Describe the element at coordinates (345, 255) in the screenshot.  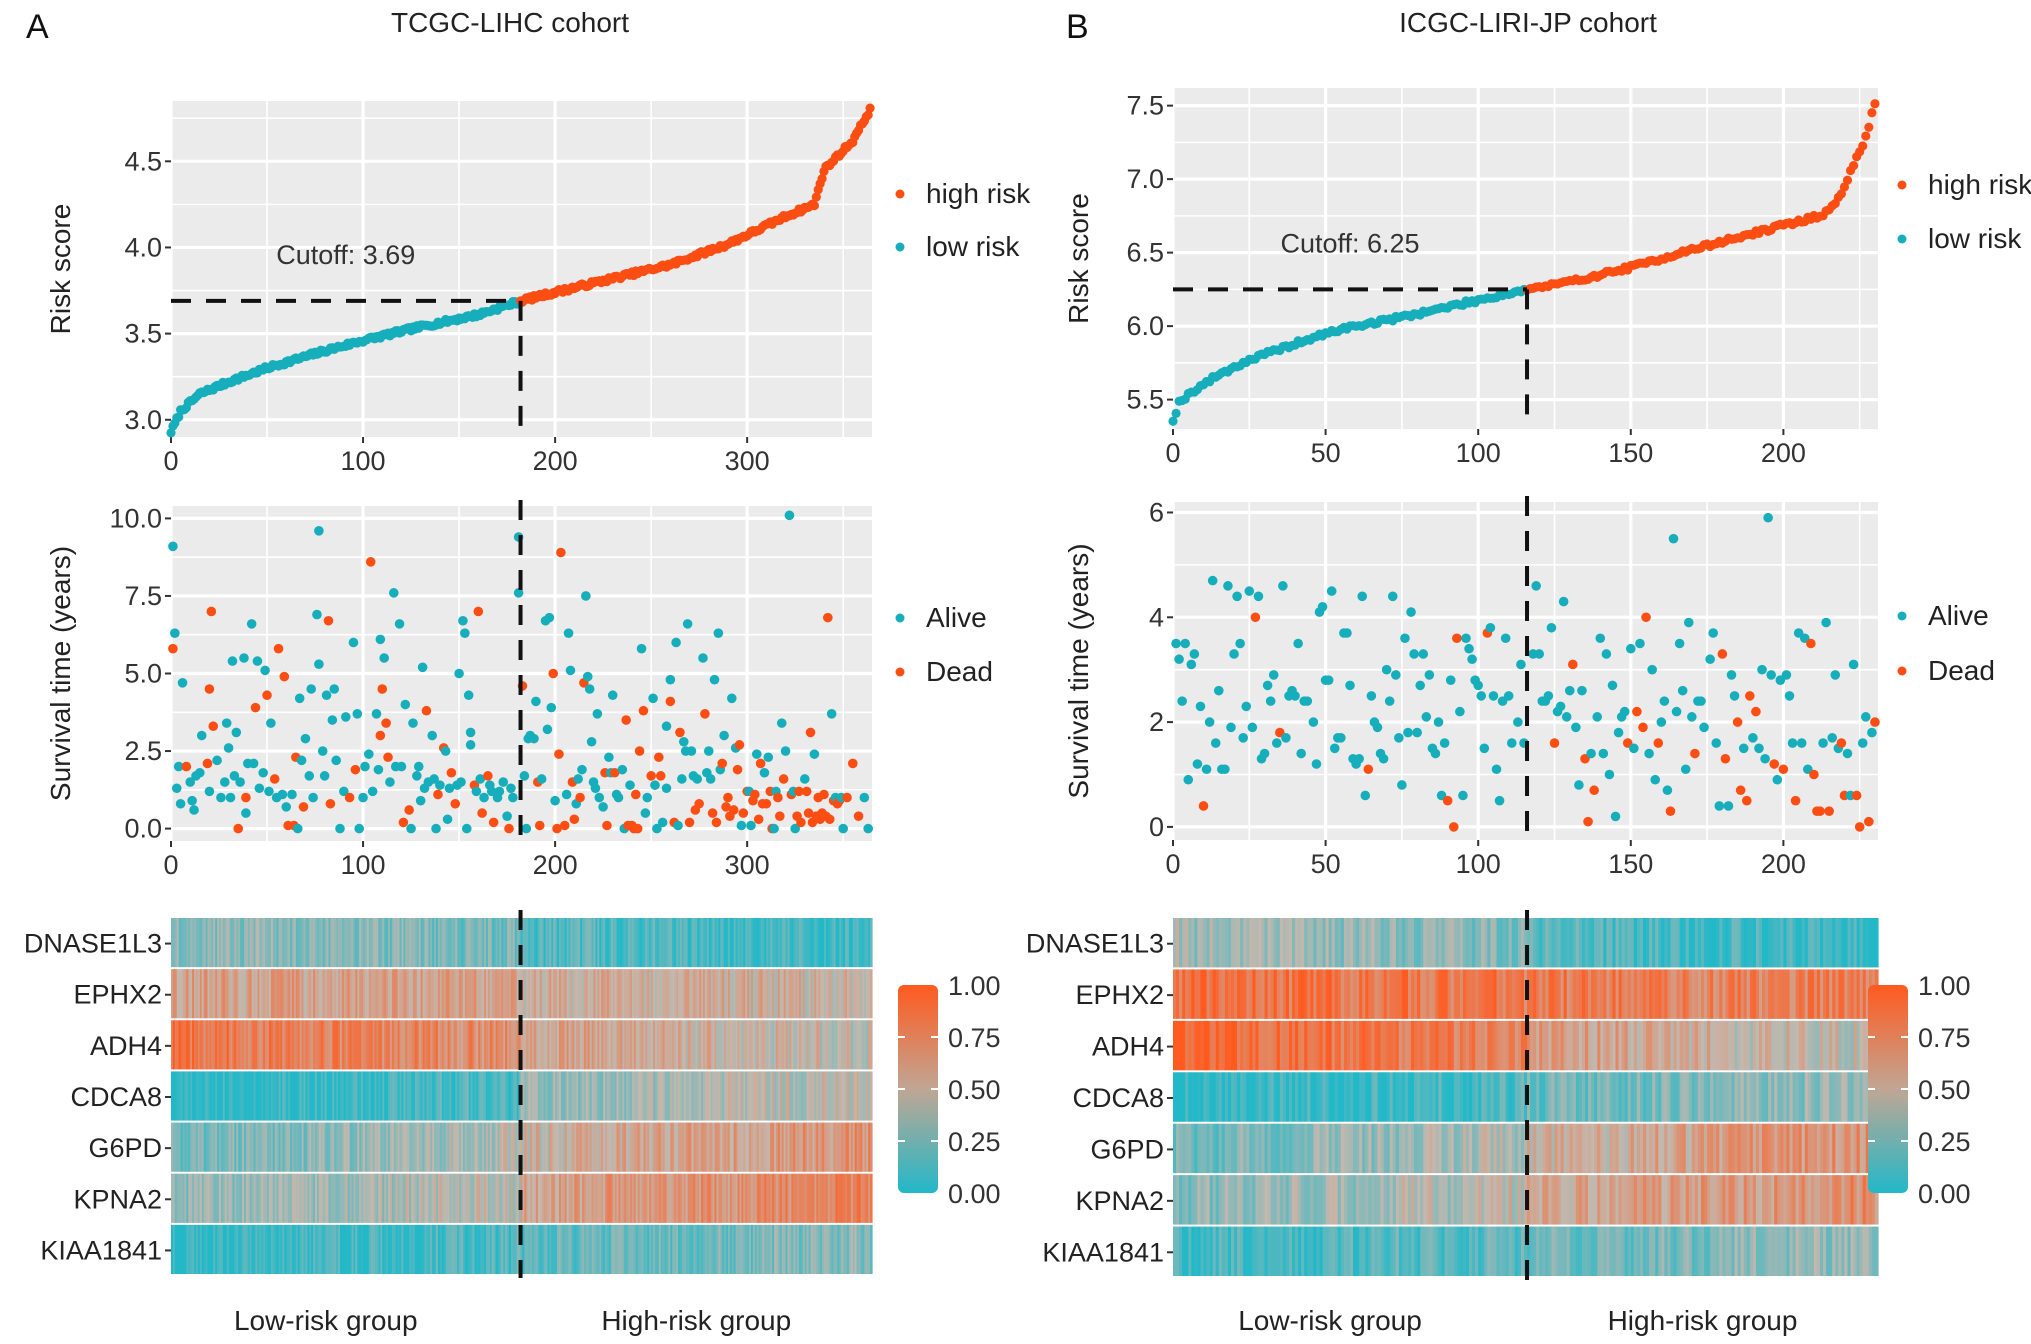
I see `cutoff-annotation: Cutoff: 3.69` at that location.